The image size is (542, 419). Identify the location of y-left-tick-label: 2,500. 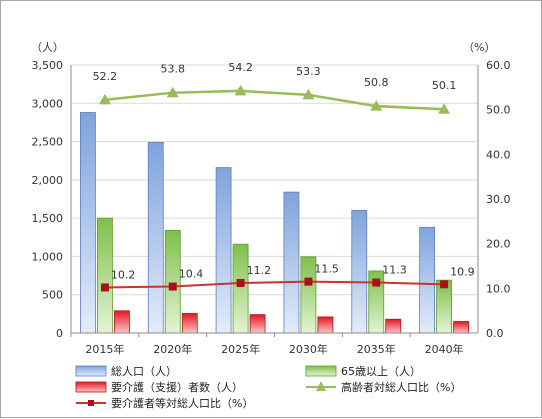
(48, 142).